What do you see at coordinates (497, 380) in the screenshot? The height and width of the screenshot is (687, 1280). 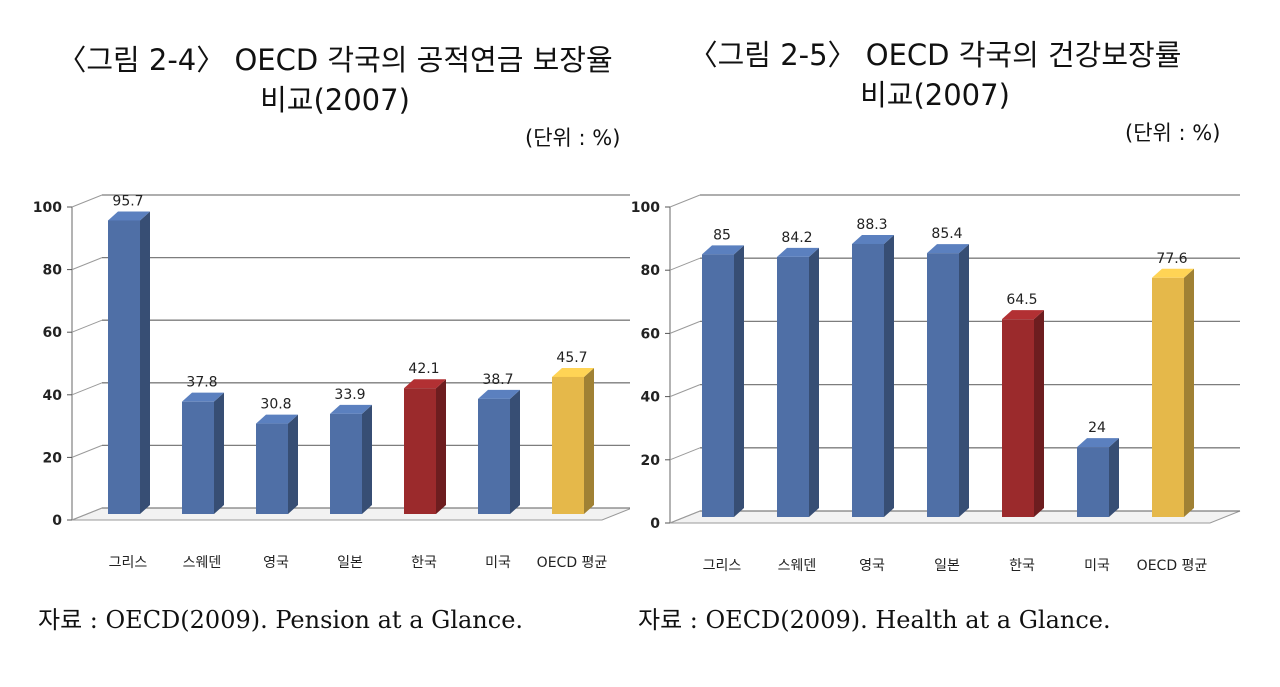 I see `data-label: 38.7` at bounding box center [497, 380].